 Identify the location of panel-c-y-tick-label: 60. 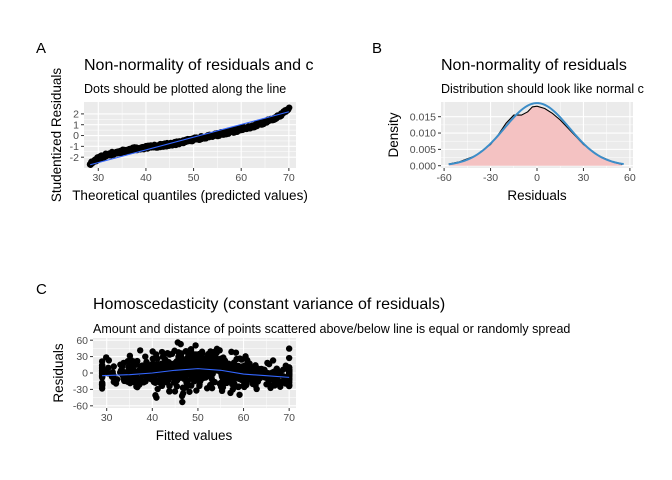
(82, 341).